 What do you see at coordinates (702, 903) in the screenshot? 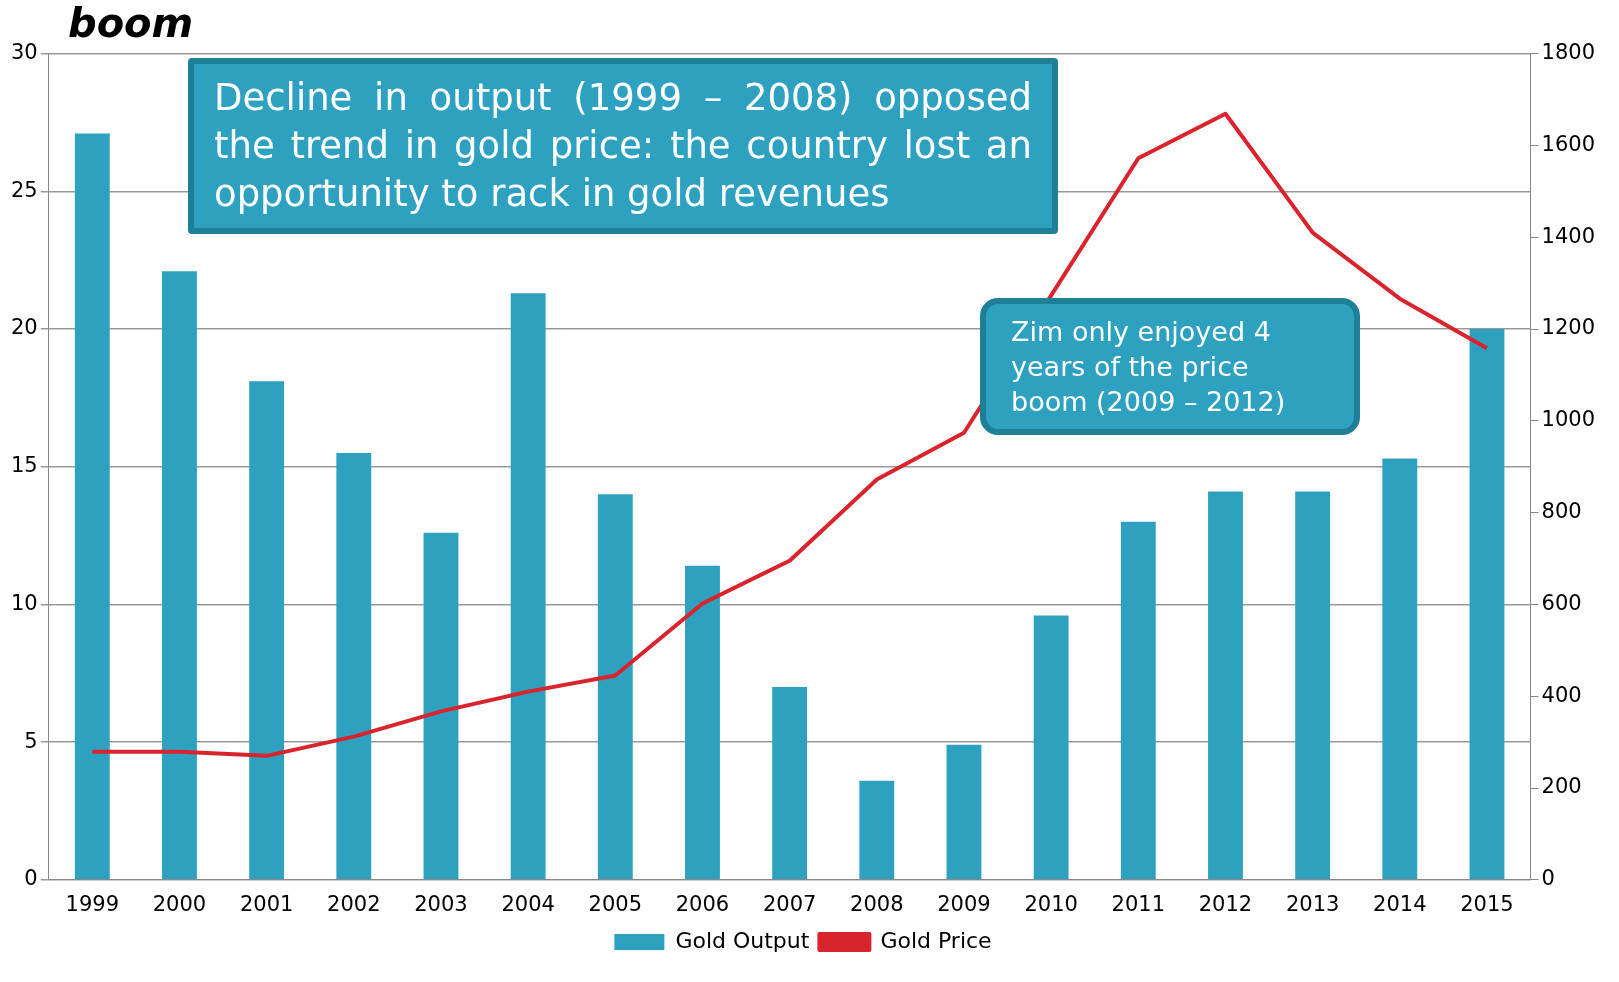
I see `x-tick-label: 2006` at bounding box center [702, 903].